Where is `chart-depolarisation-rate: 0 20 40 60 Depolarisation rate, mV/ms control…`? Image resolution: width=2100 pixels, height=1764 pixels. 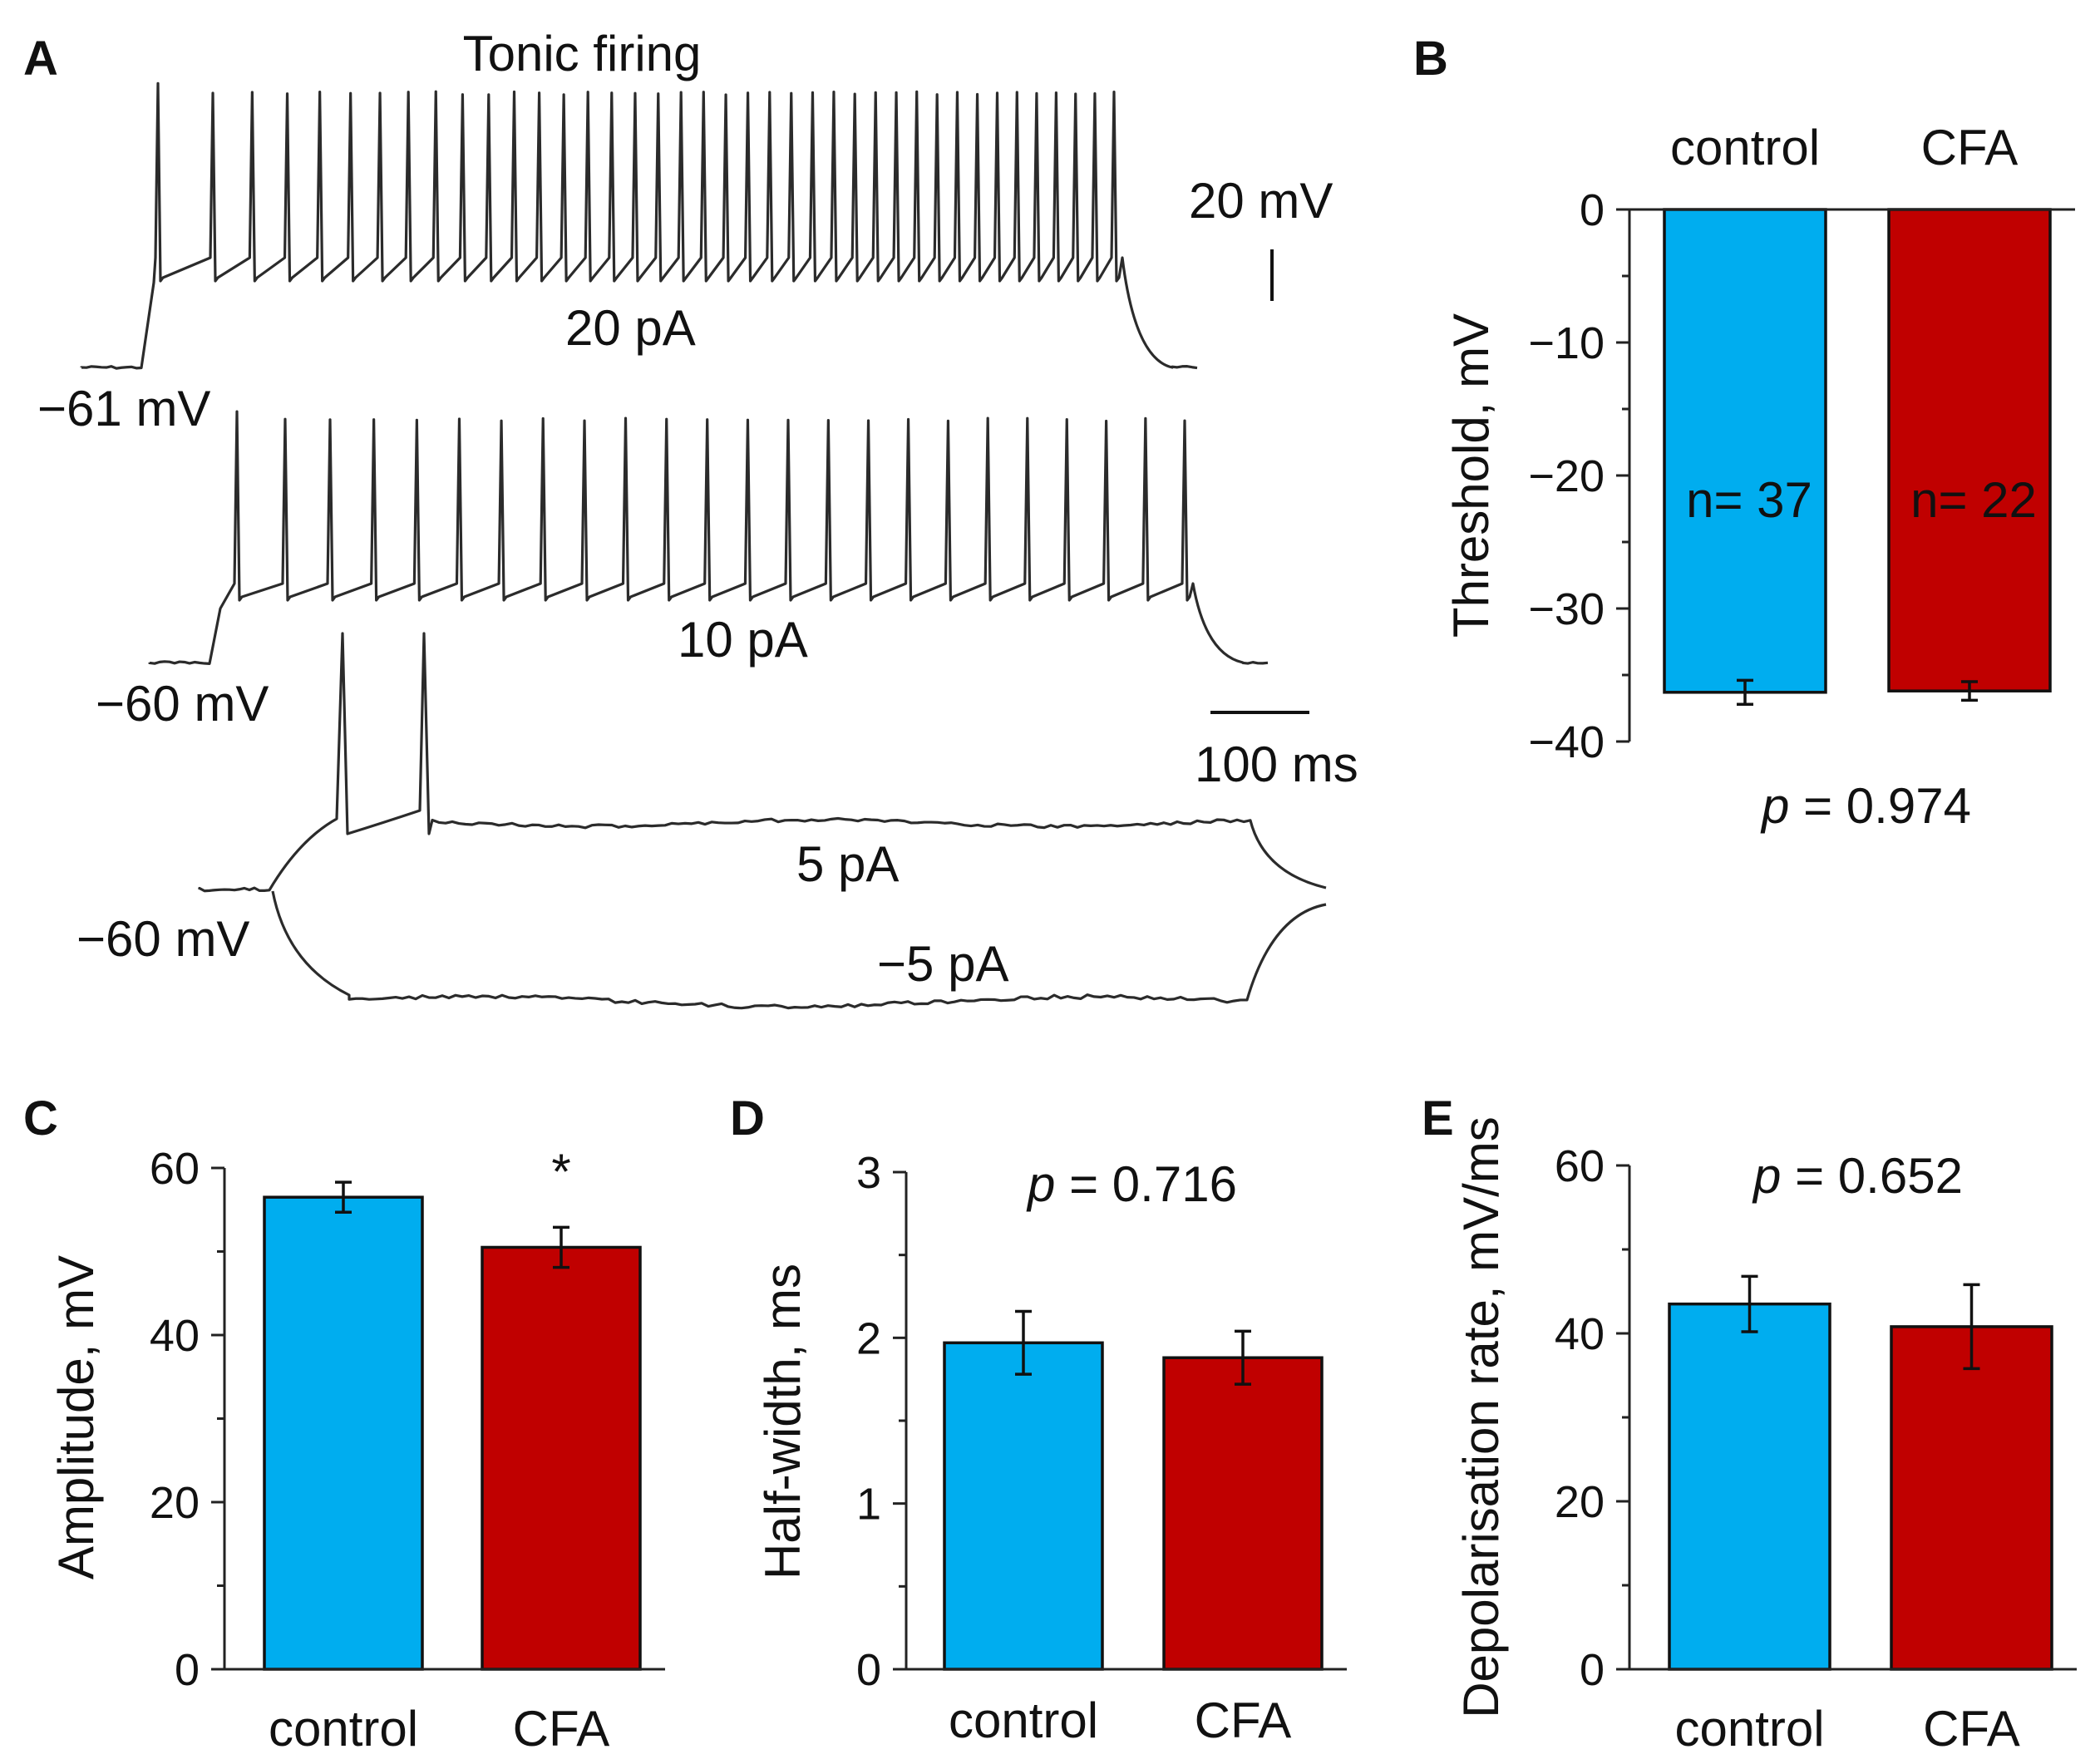 chart-depolarisation-rate: 0 20 40 60 Depolarisation rate, mV/ms control… is located at coordinates (1765, 1436).